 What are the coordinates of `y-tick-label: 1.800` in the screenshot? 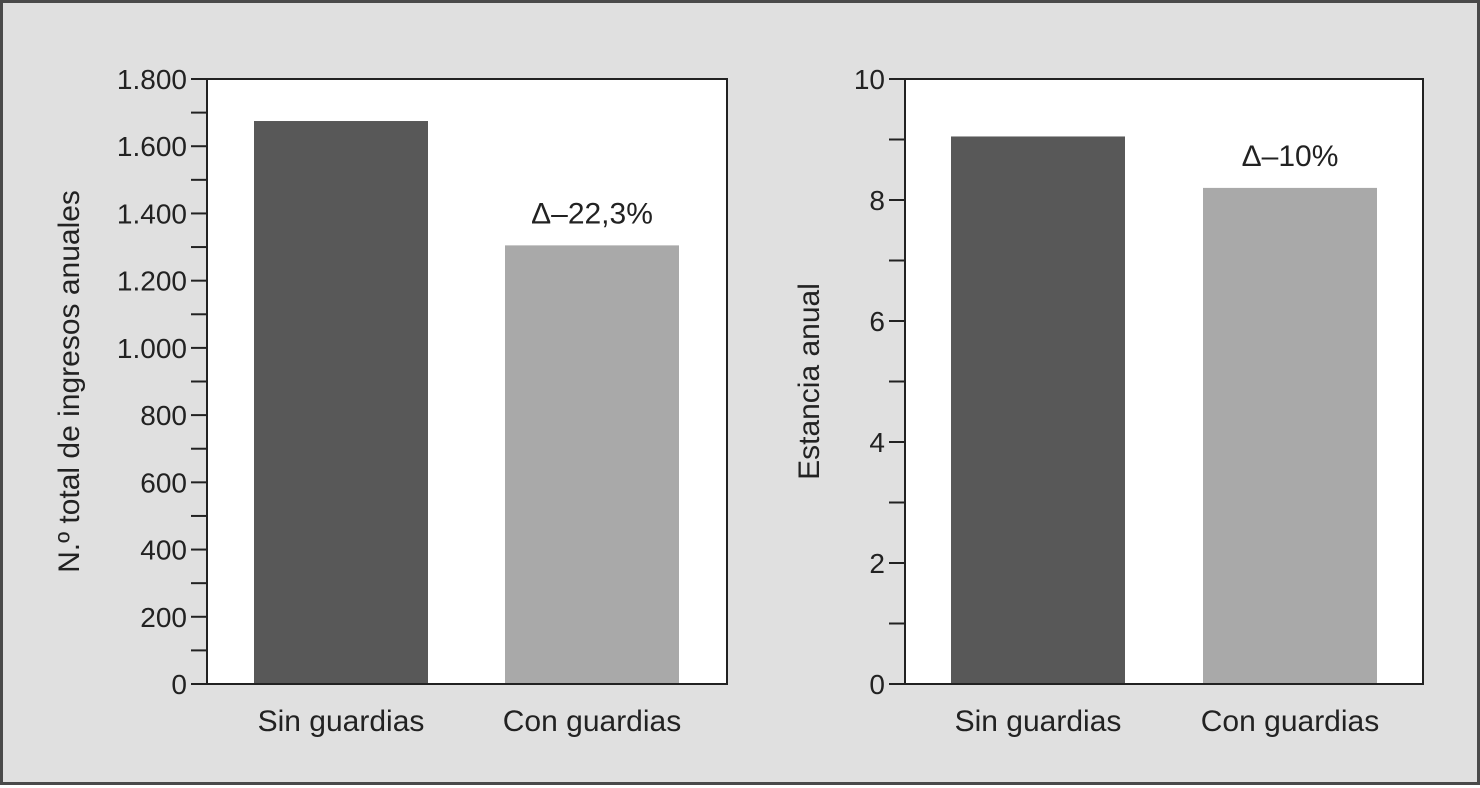 It's located at (152, 79).